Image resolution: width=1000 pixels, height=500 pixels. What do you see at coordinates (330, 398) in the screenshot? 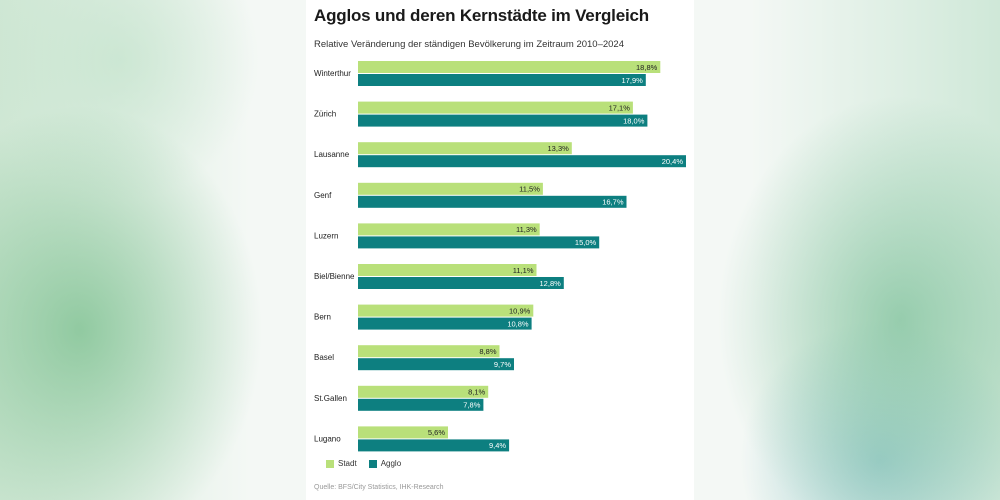
I see `category-label: St.Gallen` at bounding box center [330, 398].